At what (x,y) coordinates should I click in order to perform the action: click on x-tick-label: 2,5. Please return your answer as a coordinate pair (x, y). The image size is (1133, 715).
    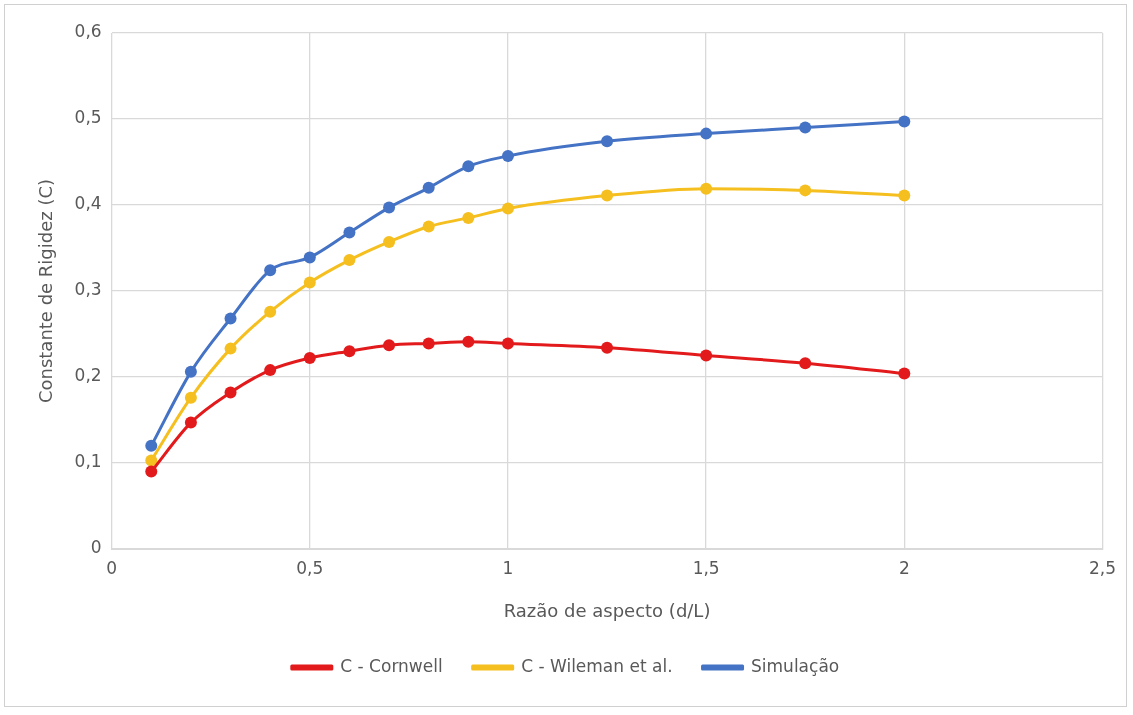
    Looking at the image, I should click on (1102, 567).